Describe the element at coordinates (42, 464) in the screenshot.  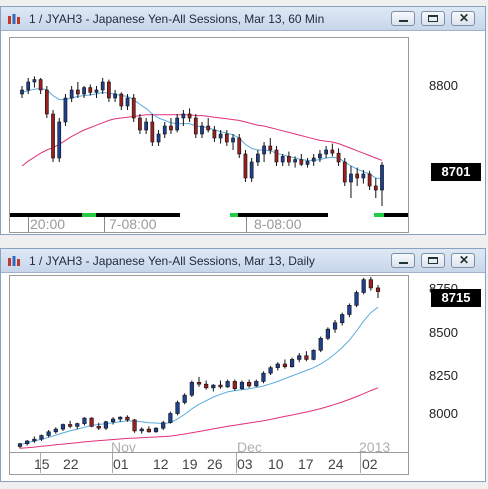
I see `x-tick-label: 15` at that location.